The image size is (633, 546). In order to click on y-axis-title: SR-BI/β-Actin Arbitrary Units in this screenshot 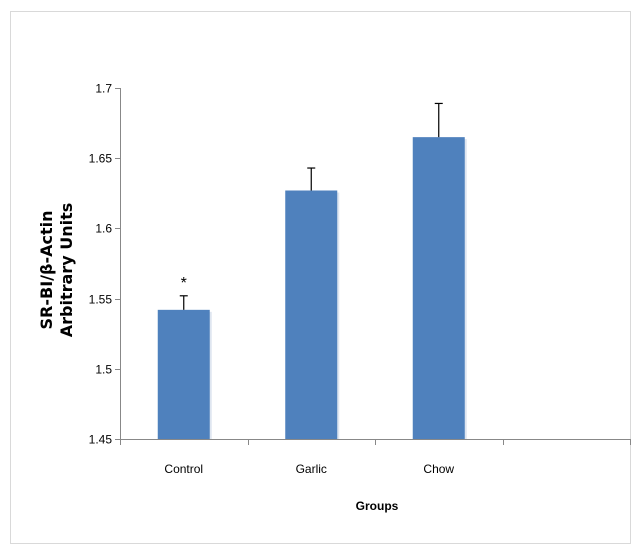, I will do `click(56, 270)`.